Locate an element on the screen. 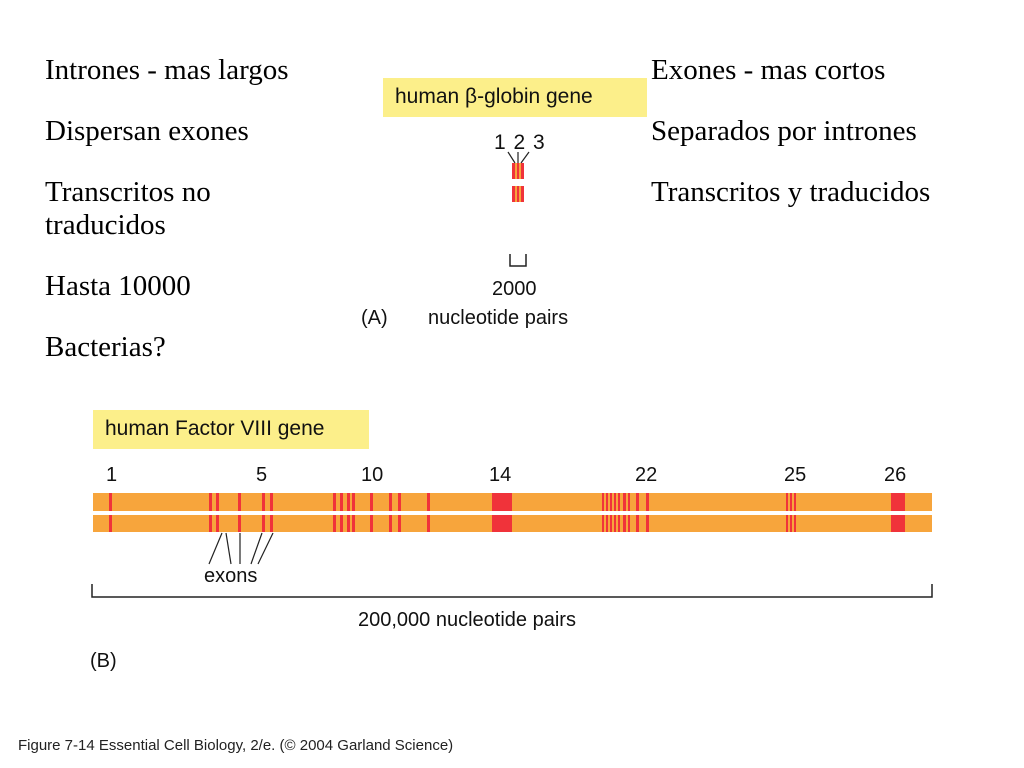 Image resolution: width=1024 pixels, height=768 pixels. factor-viii-exon-28-top is located at coordinates (898, 502).